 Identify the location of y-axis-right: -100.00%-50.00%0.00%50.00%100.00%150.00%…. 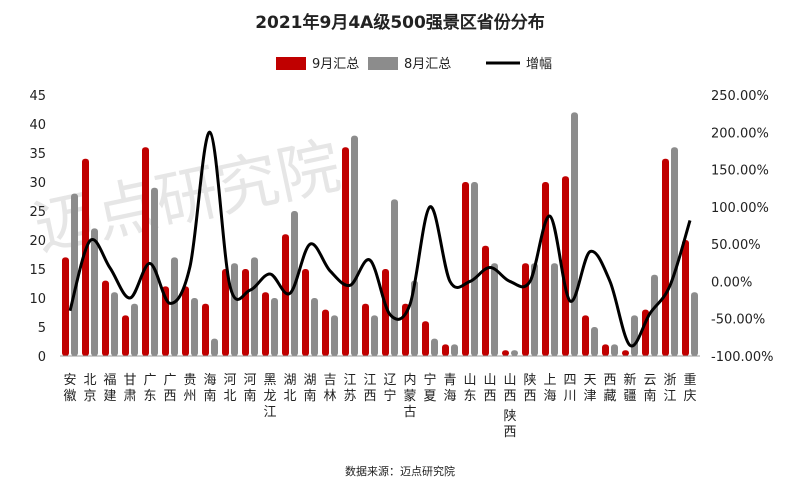
(742, 227).